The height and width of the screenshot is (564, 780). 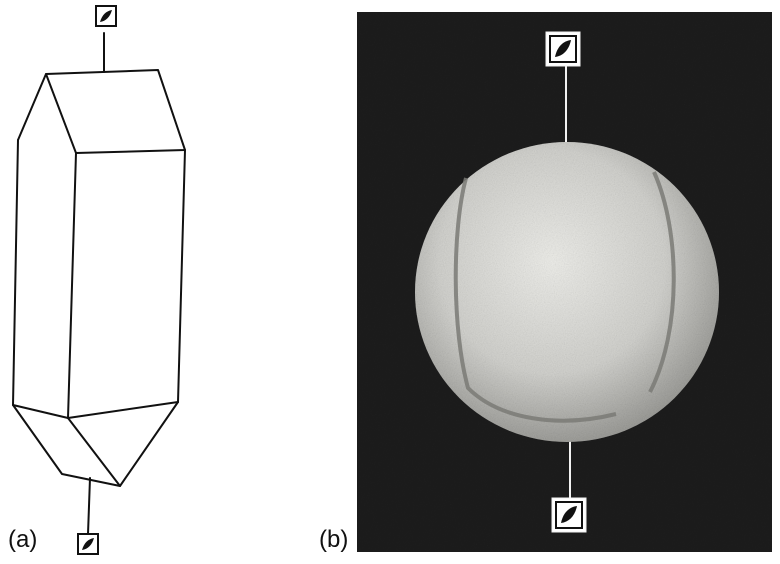 I want to click on crystal-bottom-edge, so click(x=94, y=452).